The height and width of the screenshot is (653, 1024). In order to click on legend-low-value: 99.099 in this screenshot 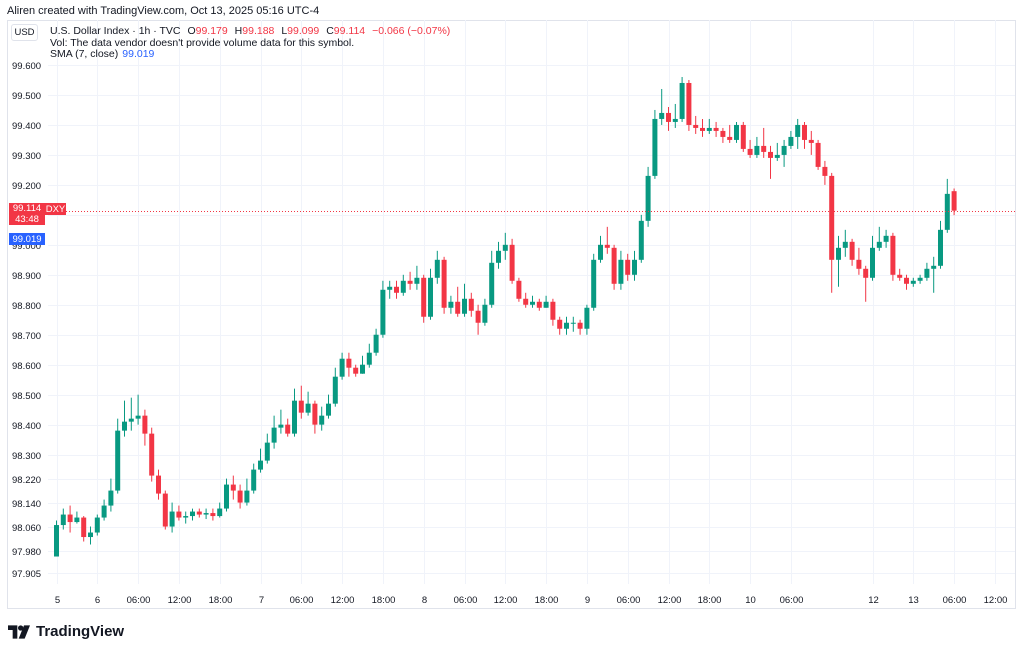, I will do `click(303, 31)`.